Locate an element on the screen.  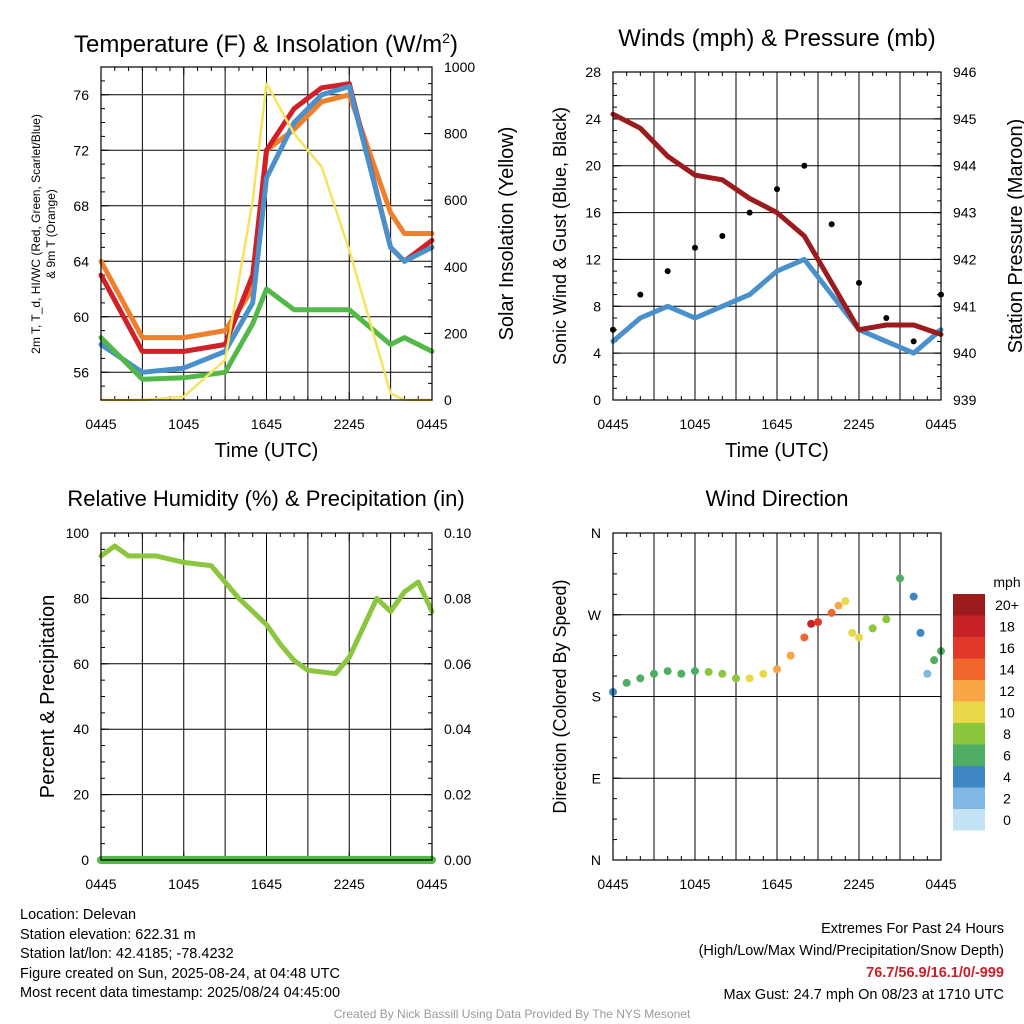
y-right-tick-label: 0.02 is located at coordinates (457, 795).